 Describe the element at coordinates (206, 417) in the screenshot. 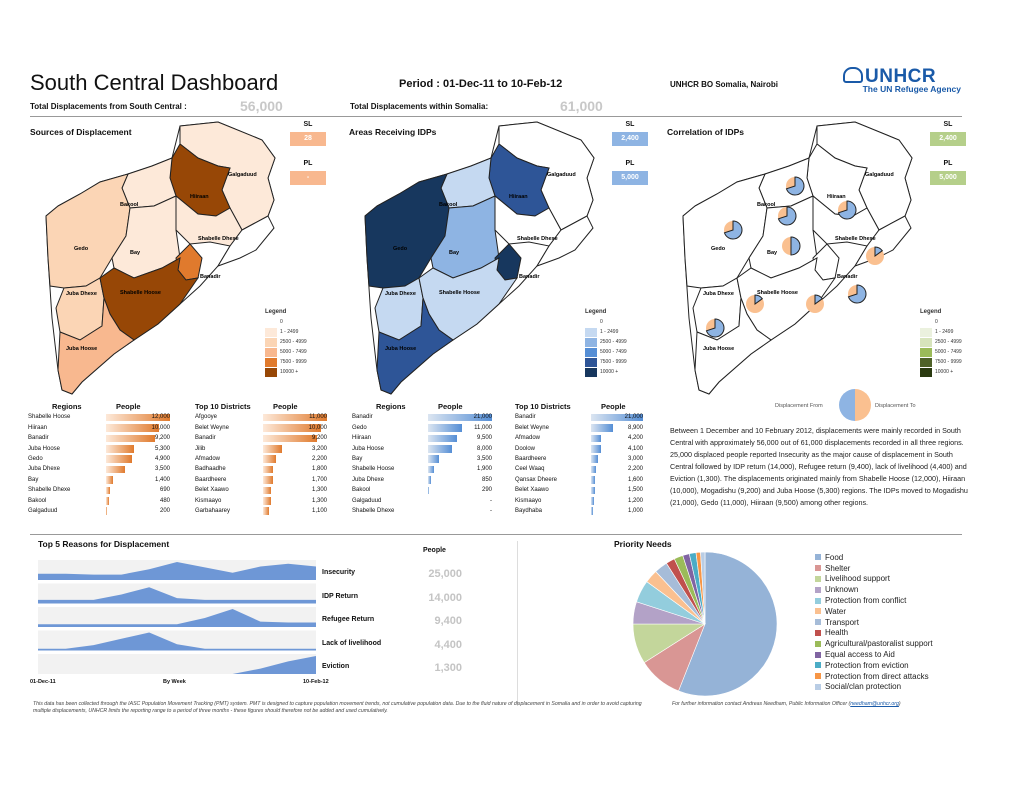

I see `table-row-name: Afgooye` at that location.